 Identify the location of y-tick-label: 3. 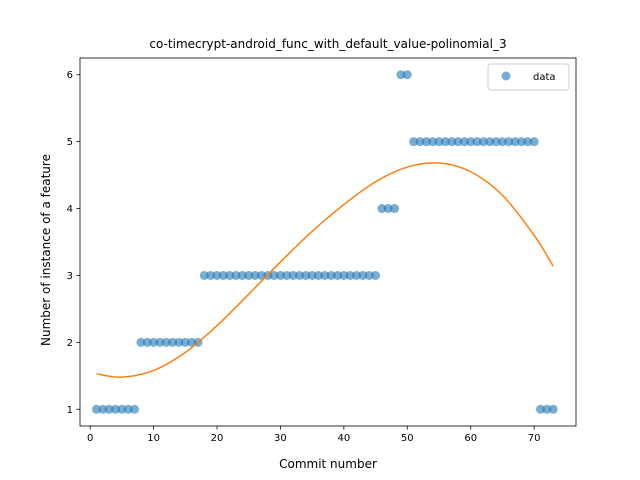
(70, 276).